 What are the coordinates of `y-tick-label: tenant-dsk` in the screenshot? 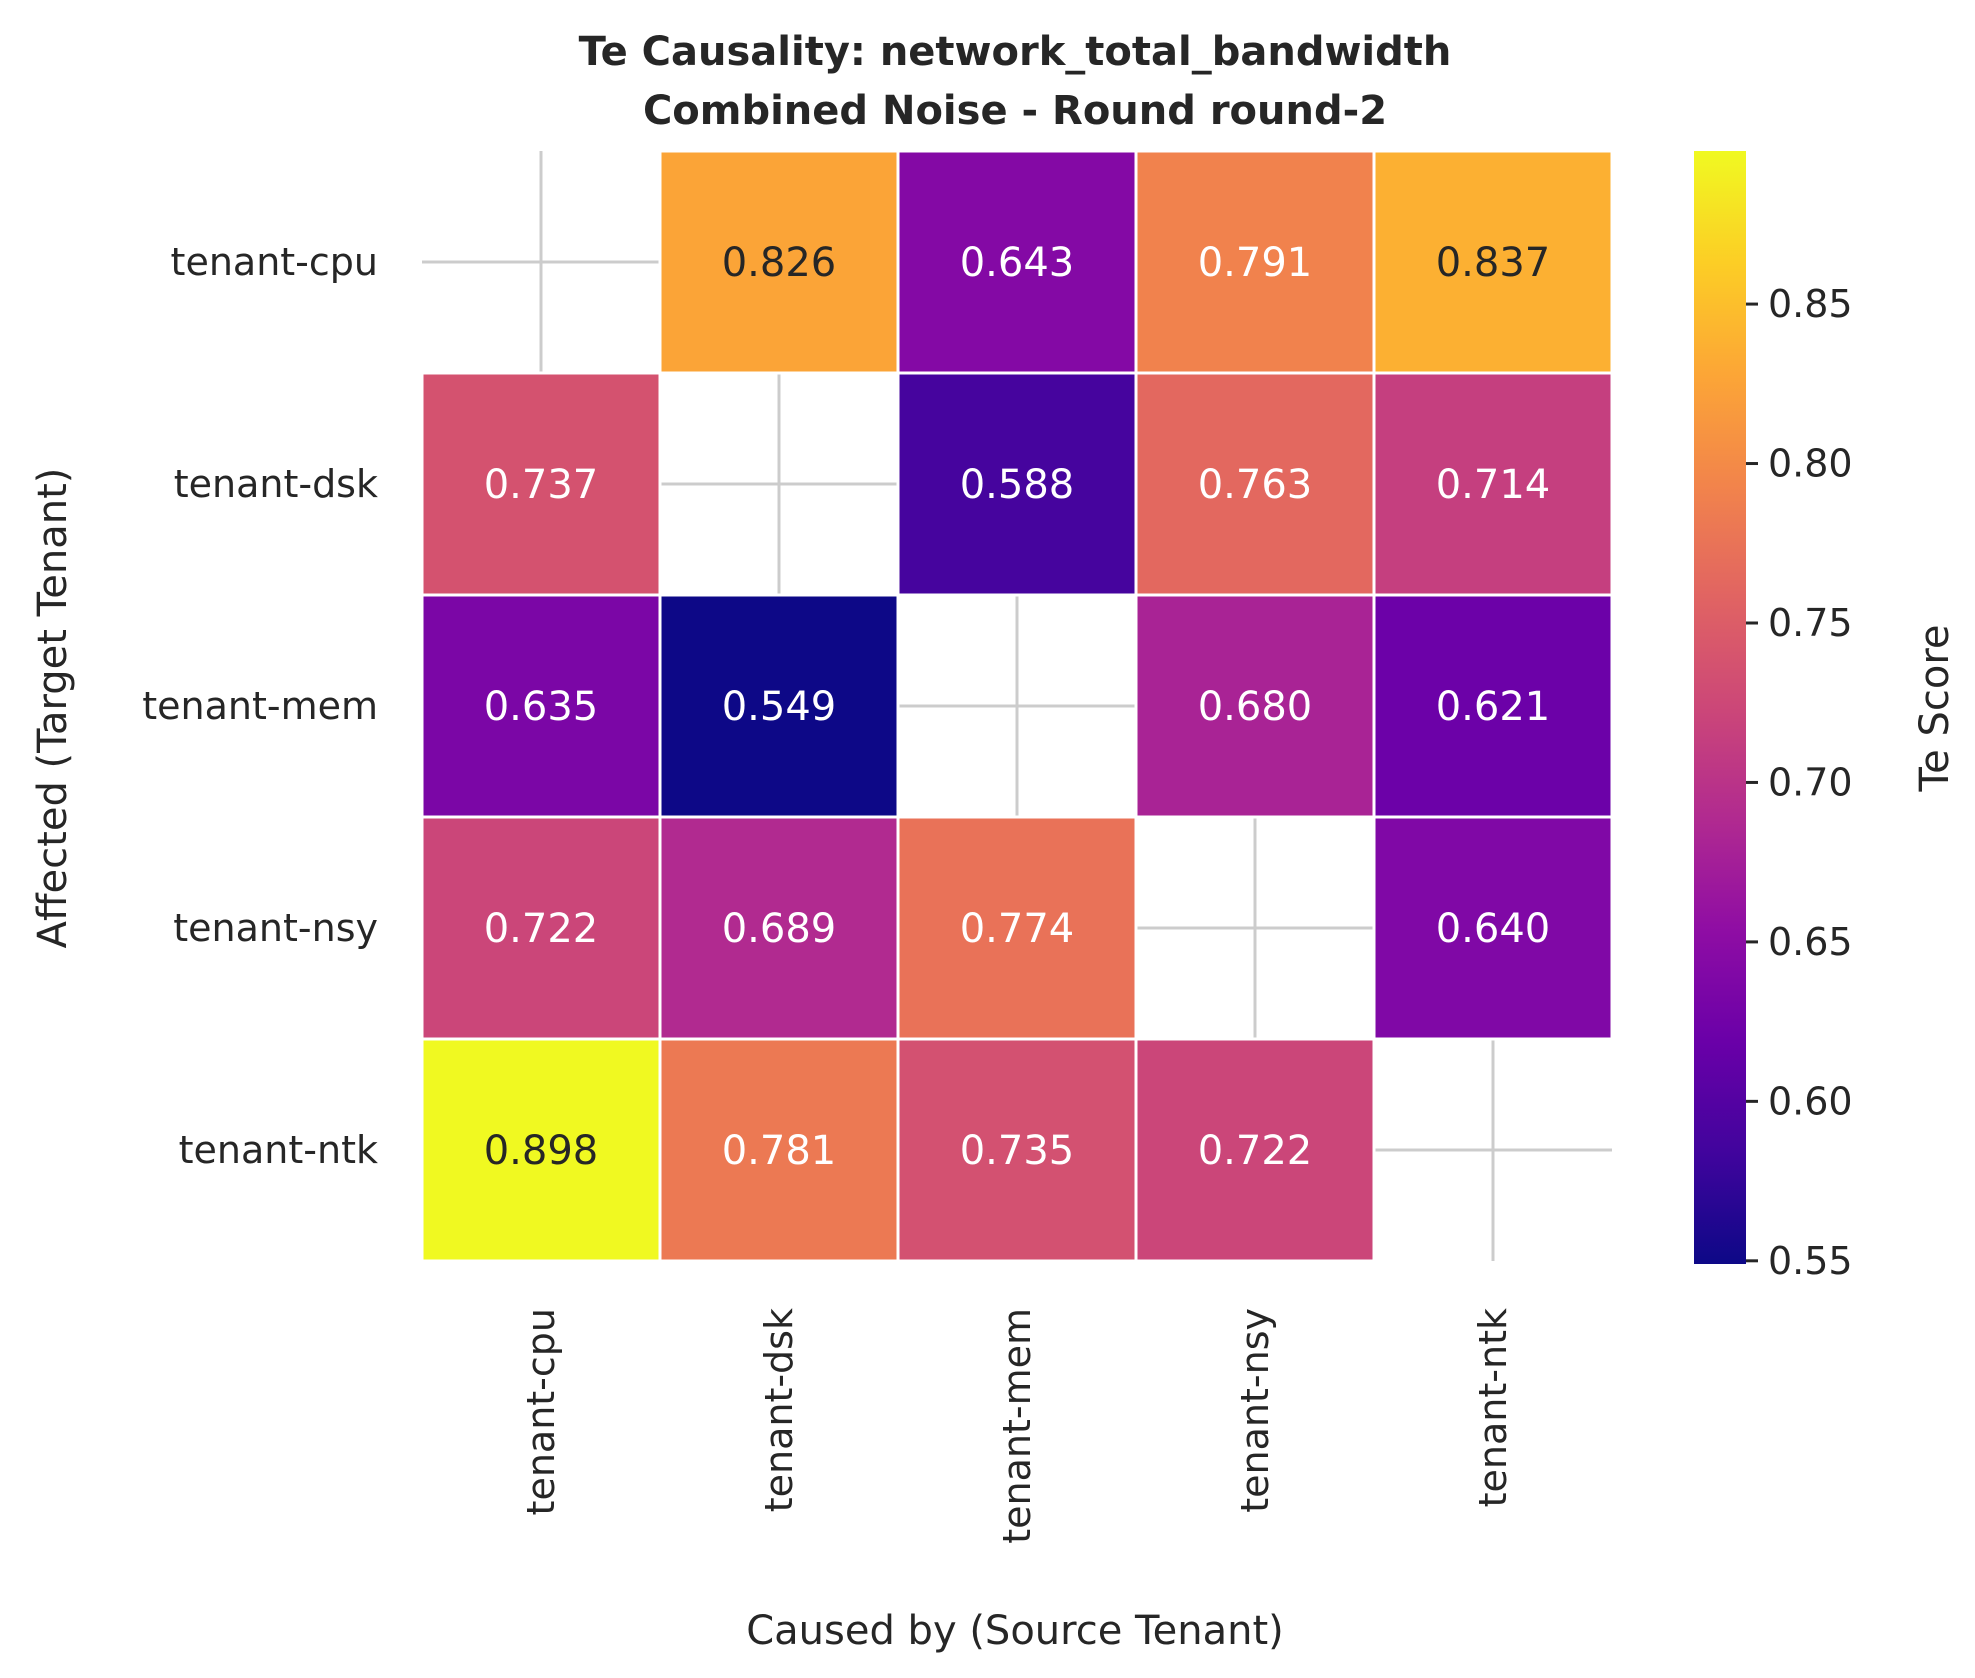 It's located at (276, 484).